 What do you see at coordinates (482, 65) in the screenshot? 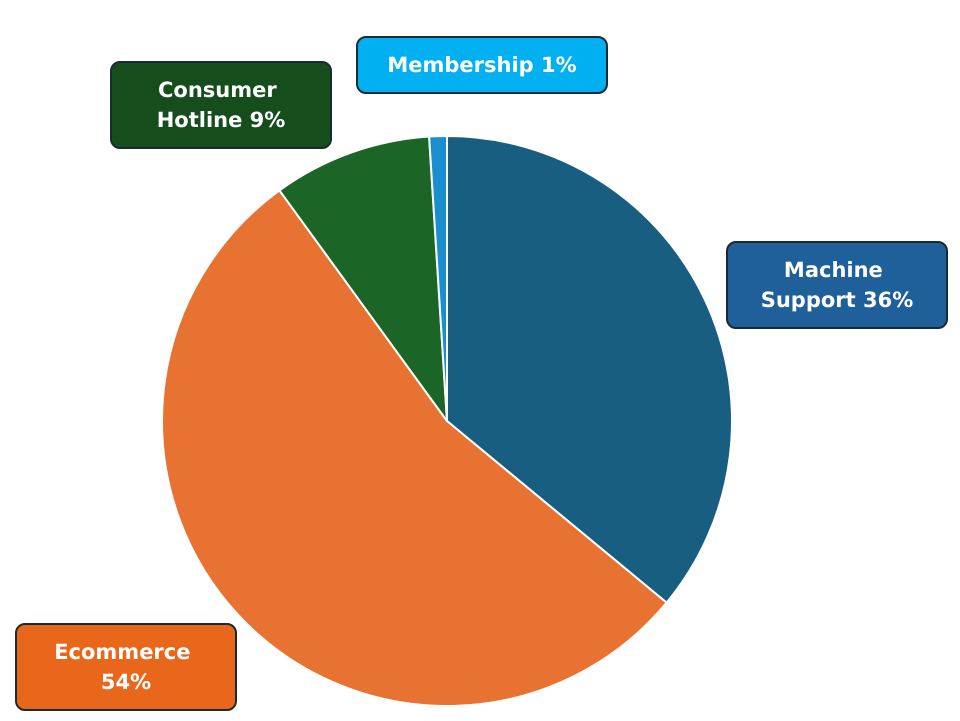
I see `slice-label: Membership 1%` at bounding box center [482, 65].